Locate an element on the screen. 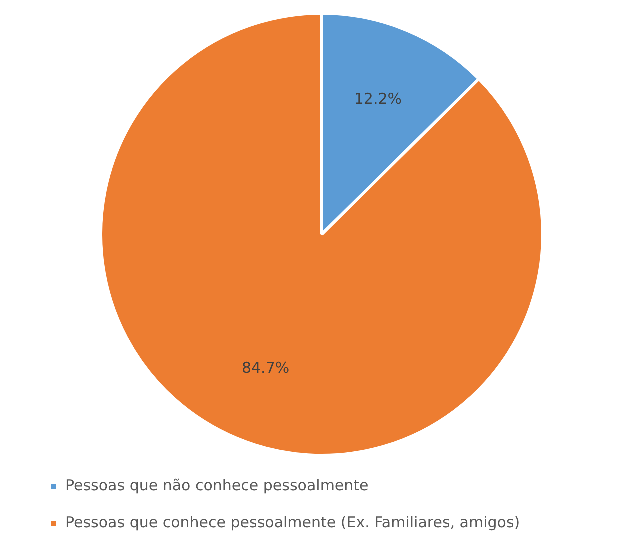  legend-label: Pessoas que conhece pessoalmente (Ex. Familiares, amigos) is located at coordinates (293, 522).